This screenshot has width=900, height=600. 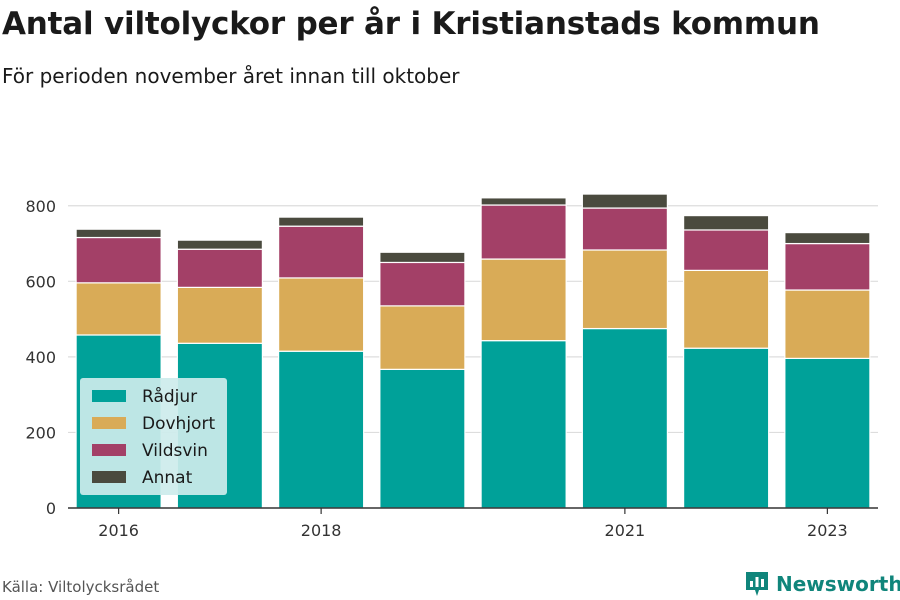 I want to click on bar-Vildsvin-2022, so click(x=726, y=250).